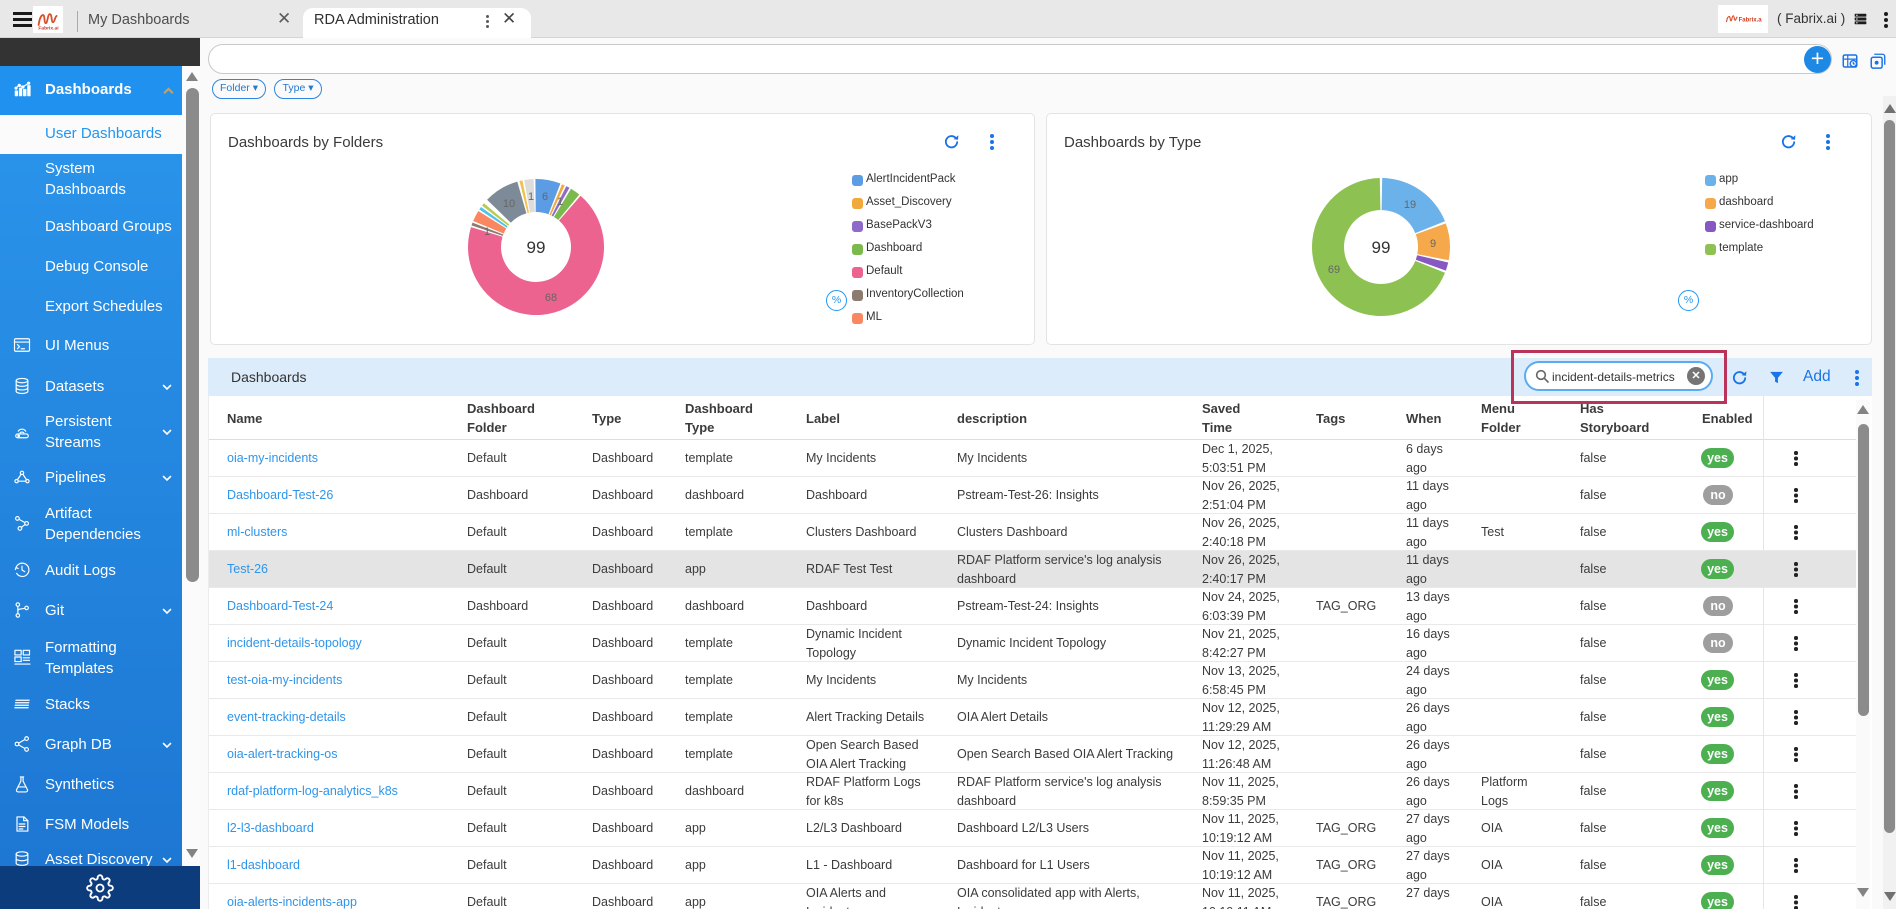 Image resolution: width=1896 pixels, height=909 pixels. I want to click on svg-text: 19, so click(1410, 205).